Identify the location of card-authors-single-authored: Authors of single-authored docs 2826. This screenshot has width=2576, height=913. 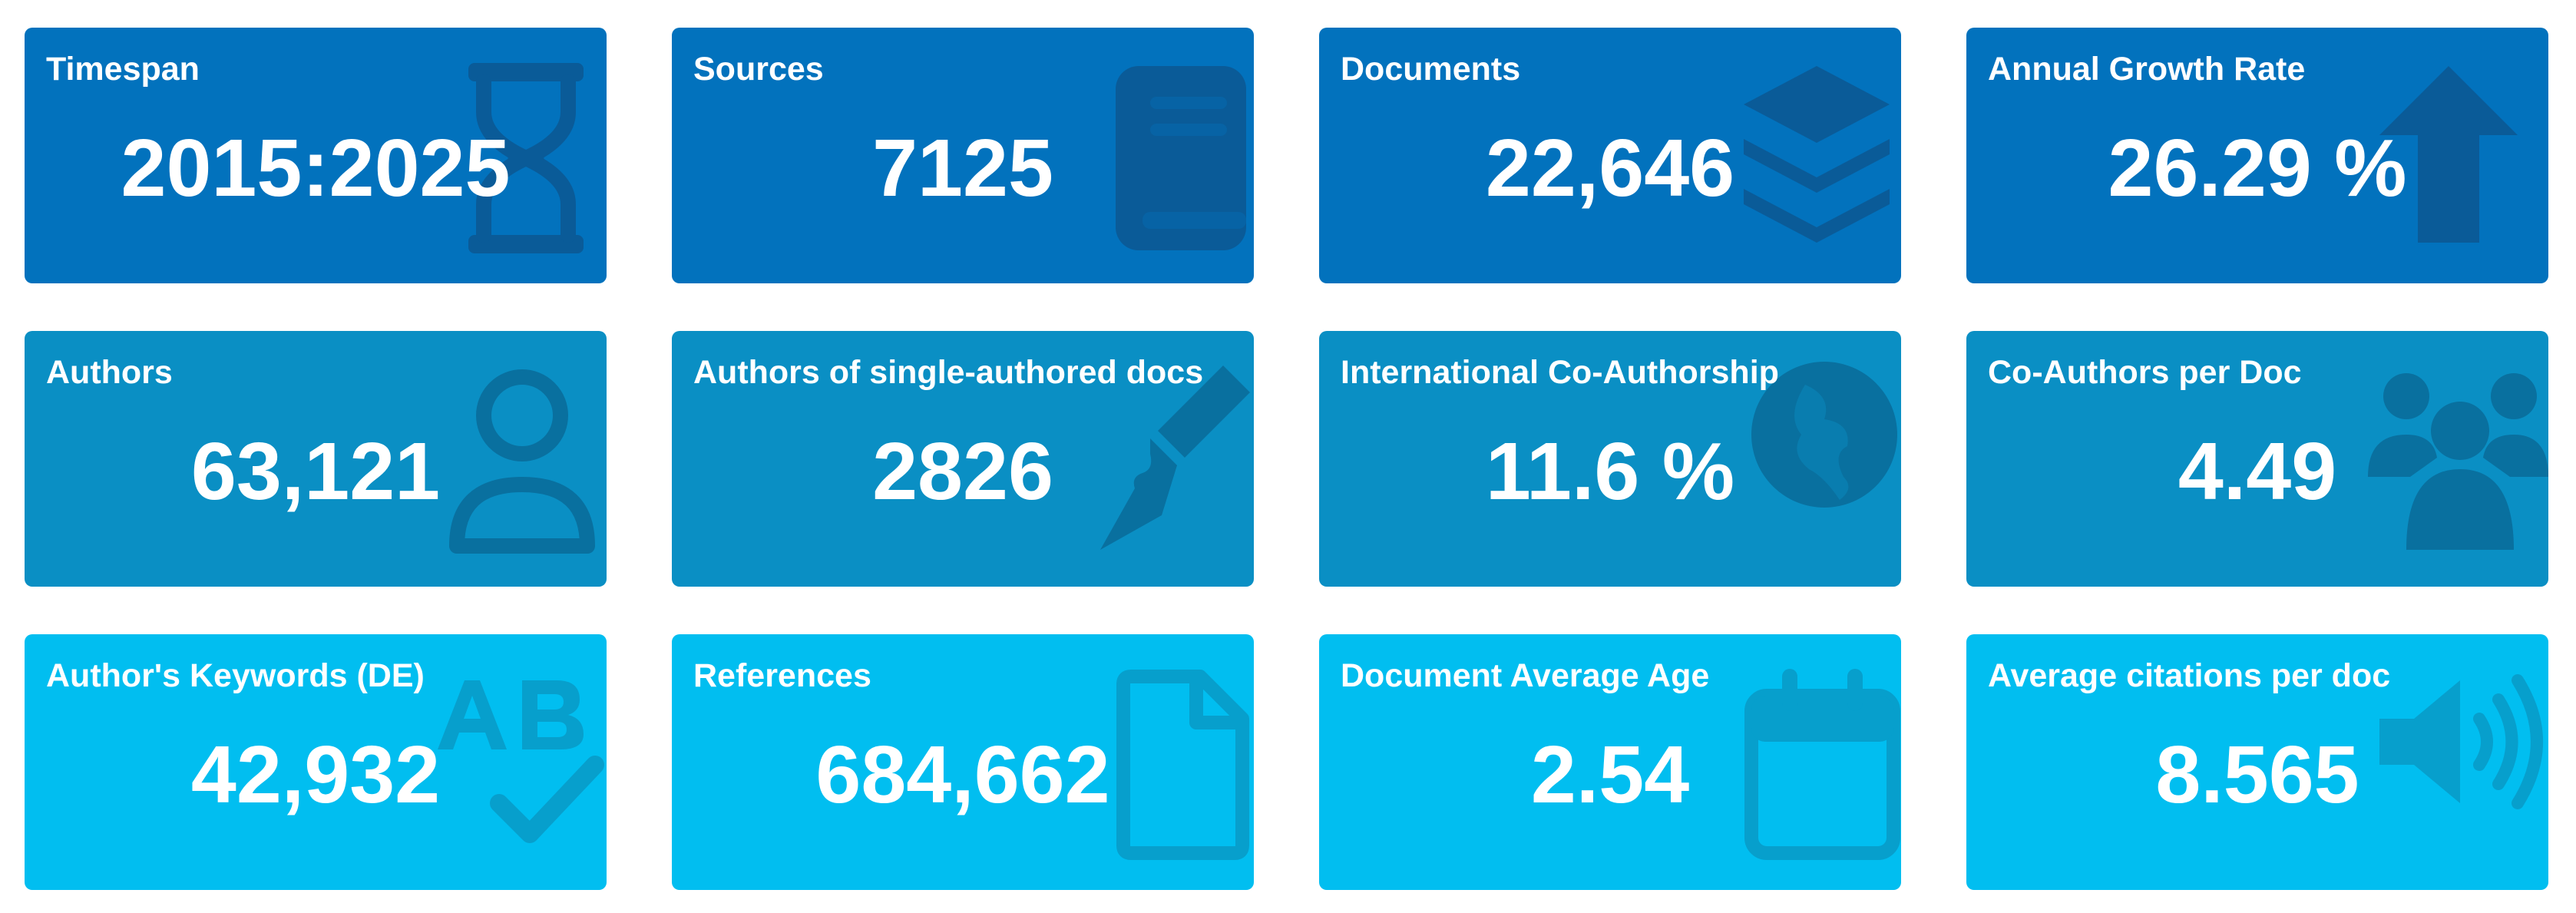
(963, 459).